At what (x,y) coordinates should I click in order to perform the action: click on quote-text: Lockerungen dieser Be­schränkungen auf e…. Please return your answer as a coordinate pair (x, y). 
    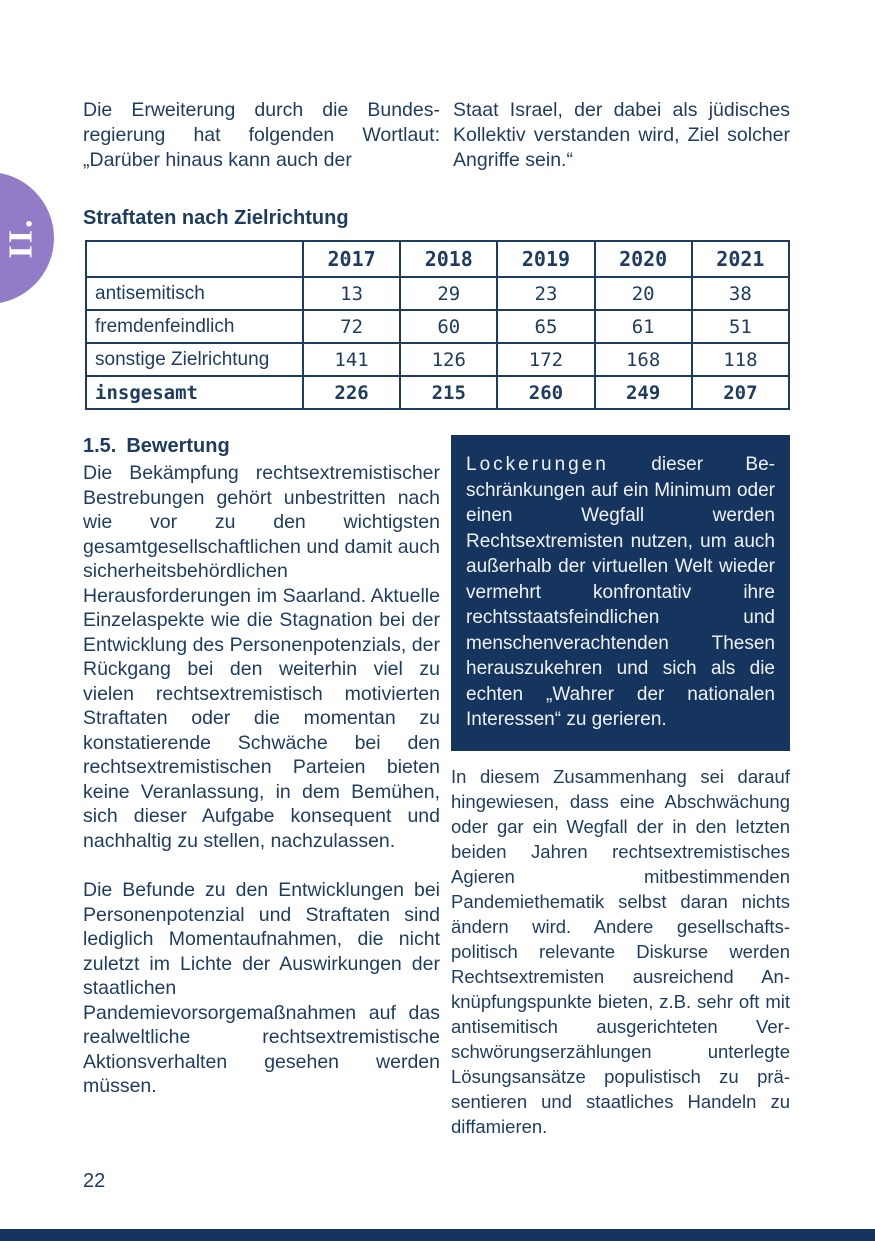
    Looking at the image, I should click on (620, 592).